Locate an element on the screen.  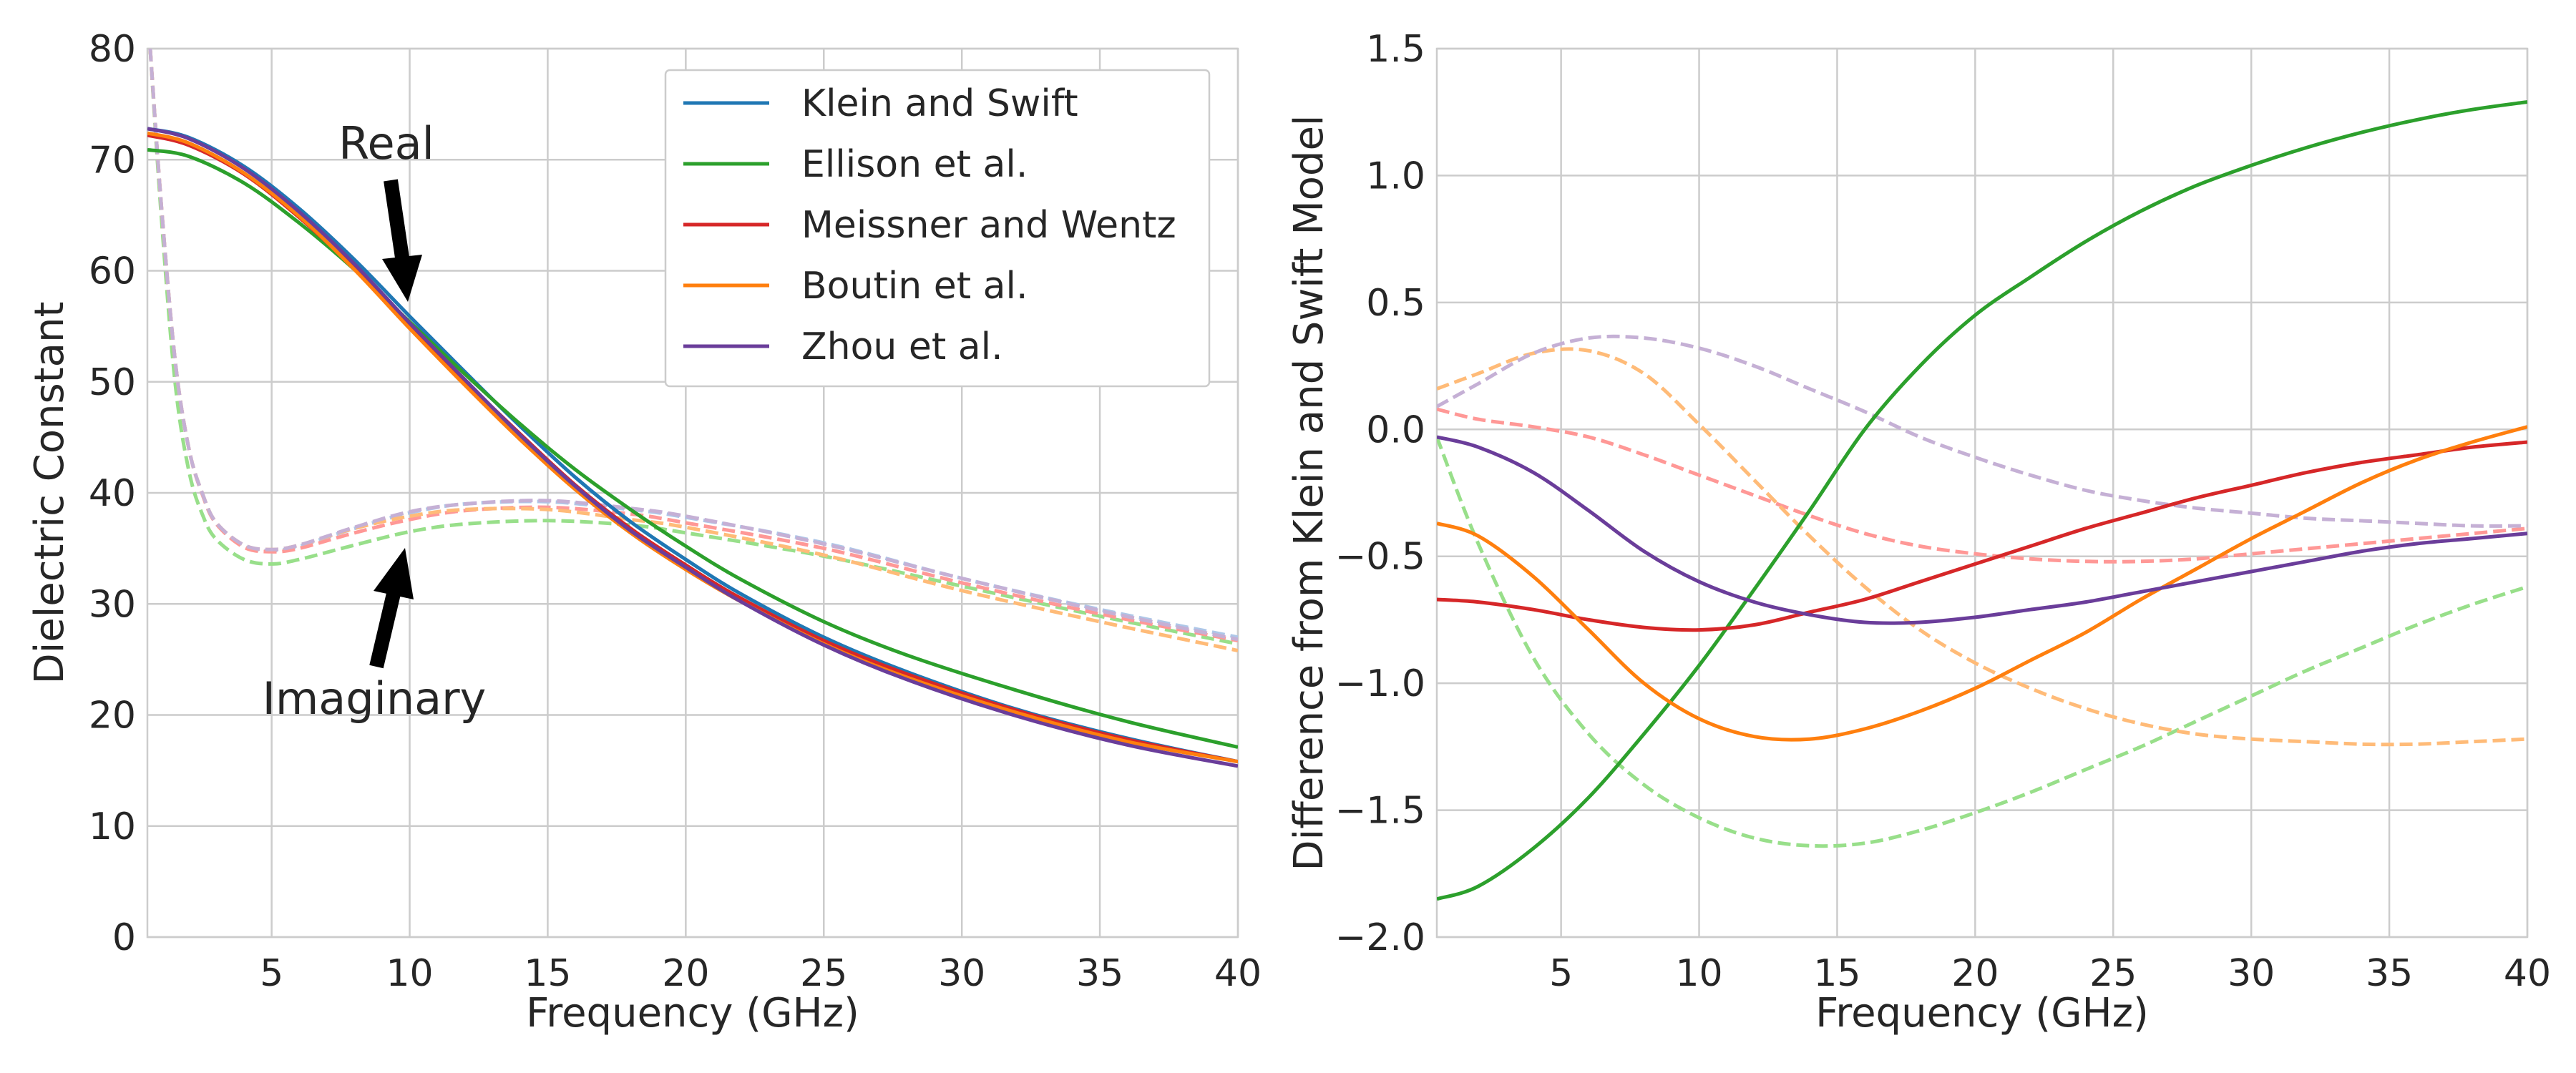
annotation-arrow-imaginary is located at coordinates (391, 608).